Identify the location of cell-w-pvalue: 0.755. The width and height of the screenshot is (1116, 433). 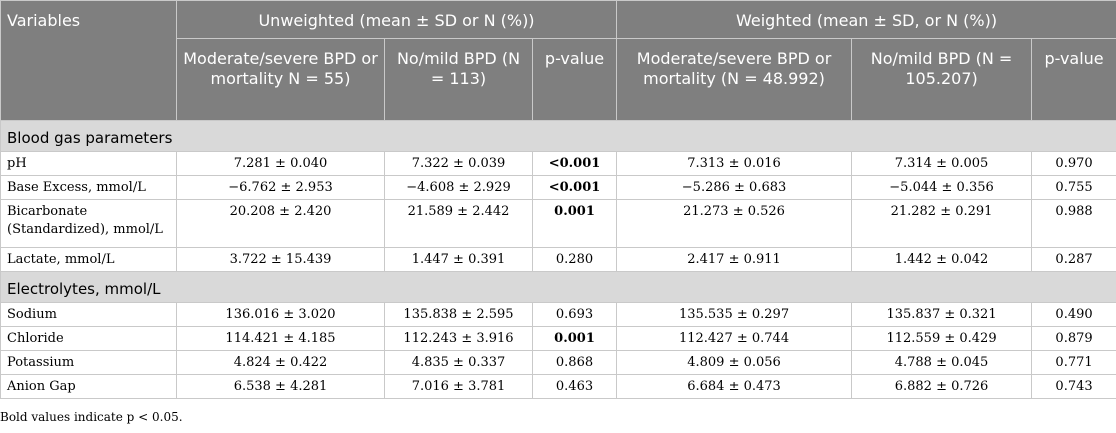
(1073, 187).